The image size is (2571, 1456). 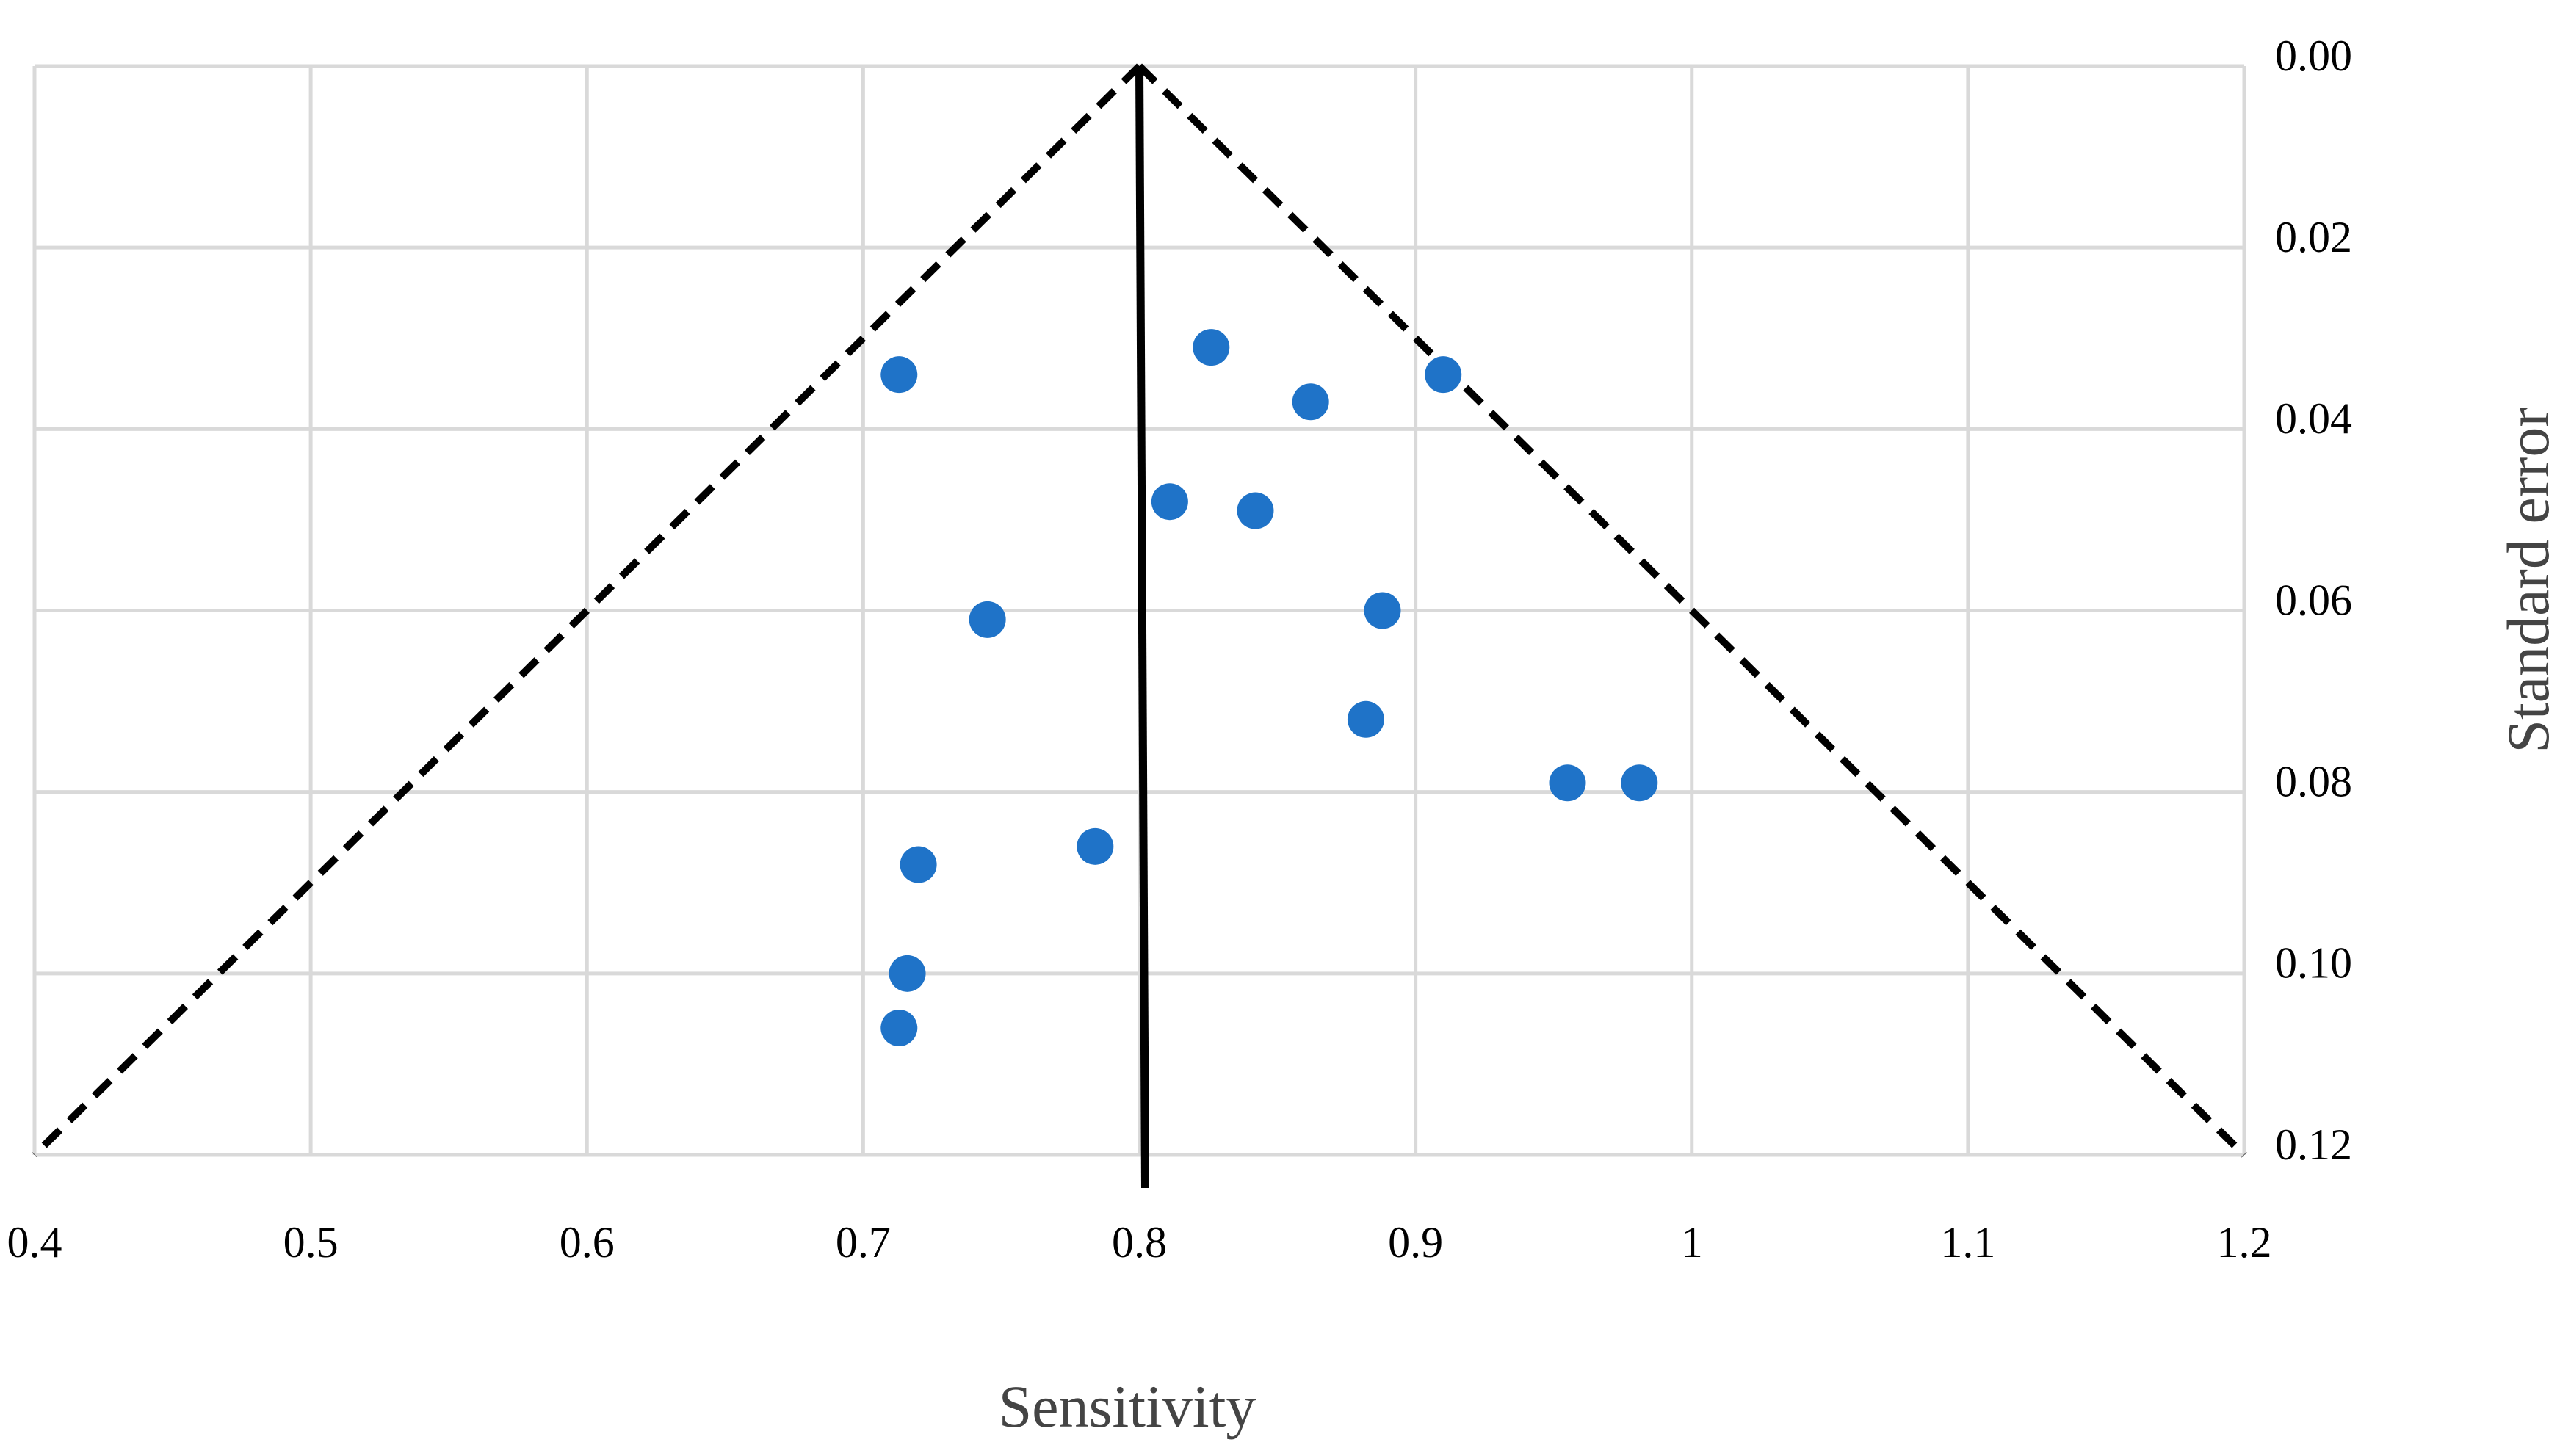 What do you see at coordinates (1967, 1242) in the screenshot?
I see `x-tick-label: 1.1` at bounding box center [1967, 1242].